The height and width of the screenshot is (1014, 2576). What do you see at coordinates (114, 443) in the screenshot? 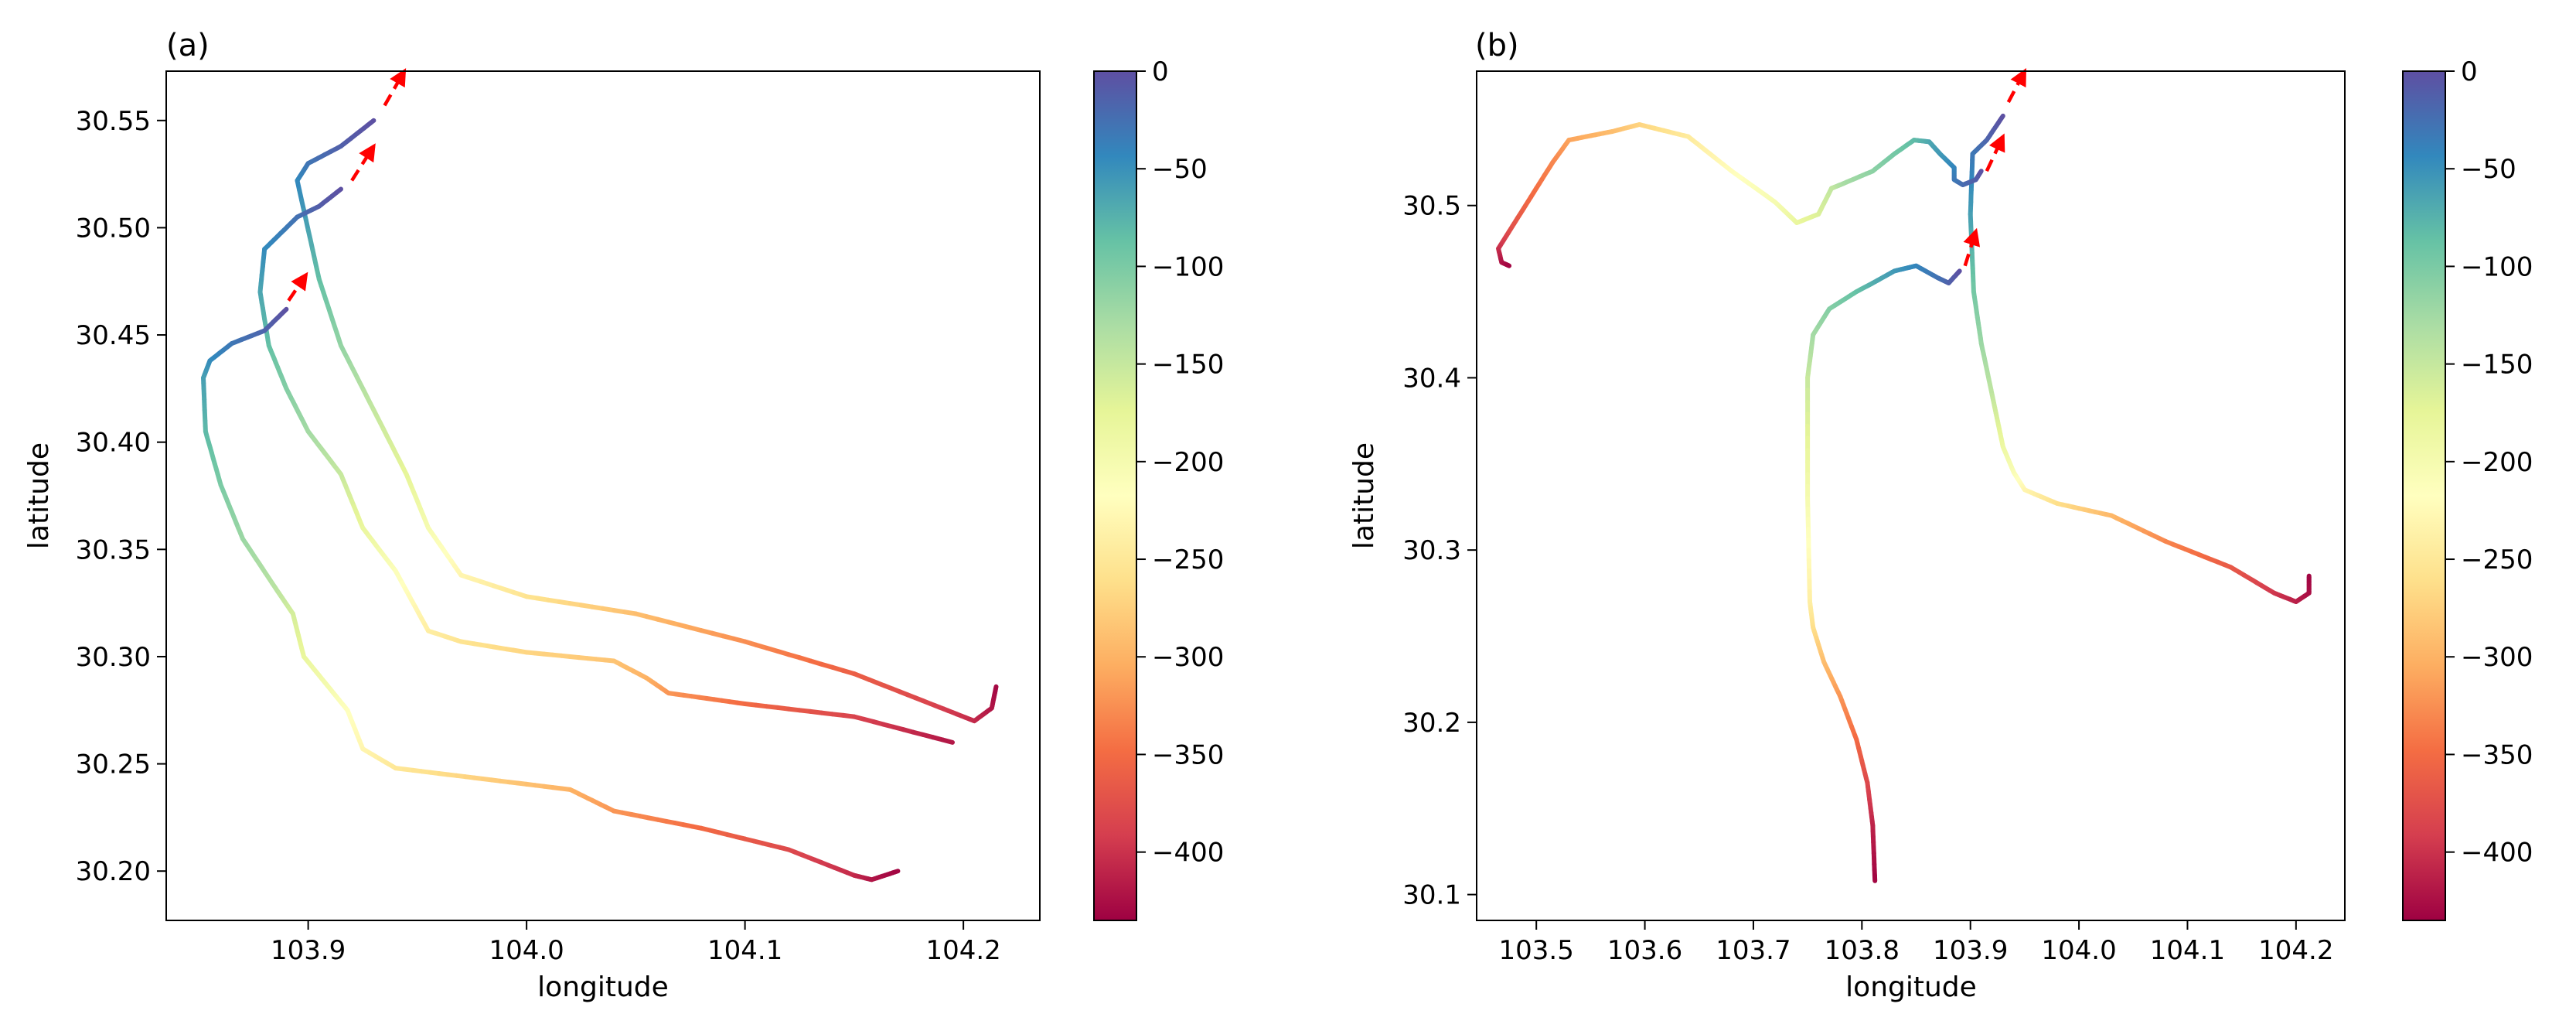
I see `y-tick-label: 30.40` at bounding box center [114, 443].